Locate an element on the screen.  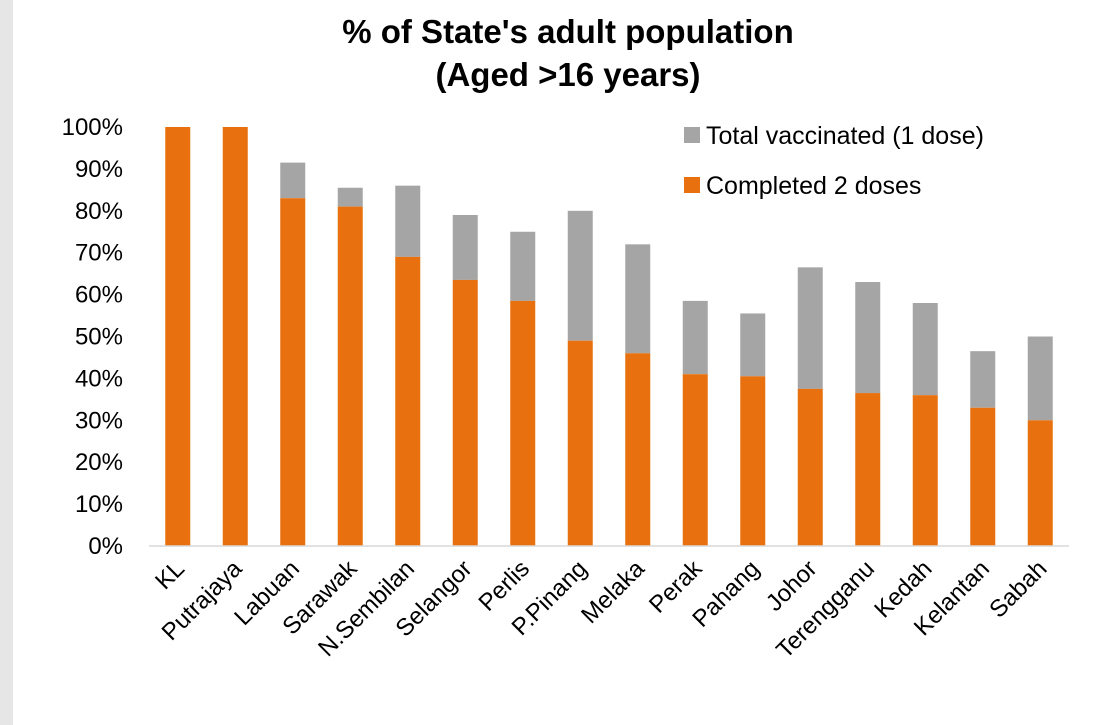
y-tick-label: 0% is located at coordinates (105, 546).